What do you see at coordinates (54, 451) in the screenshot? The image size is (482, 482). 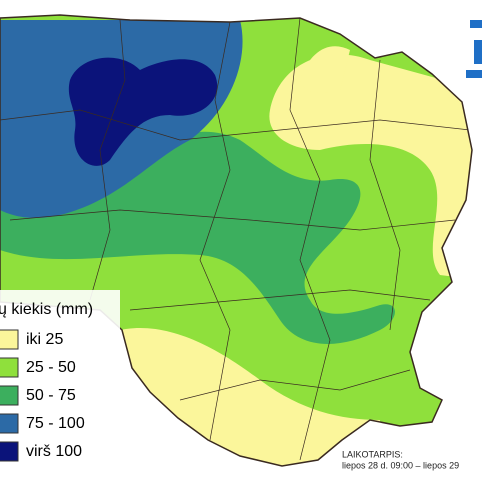 I see `legend-label: virš 100` at bounding box center [54, 451].